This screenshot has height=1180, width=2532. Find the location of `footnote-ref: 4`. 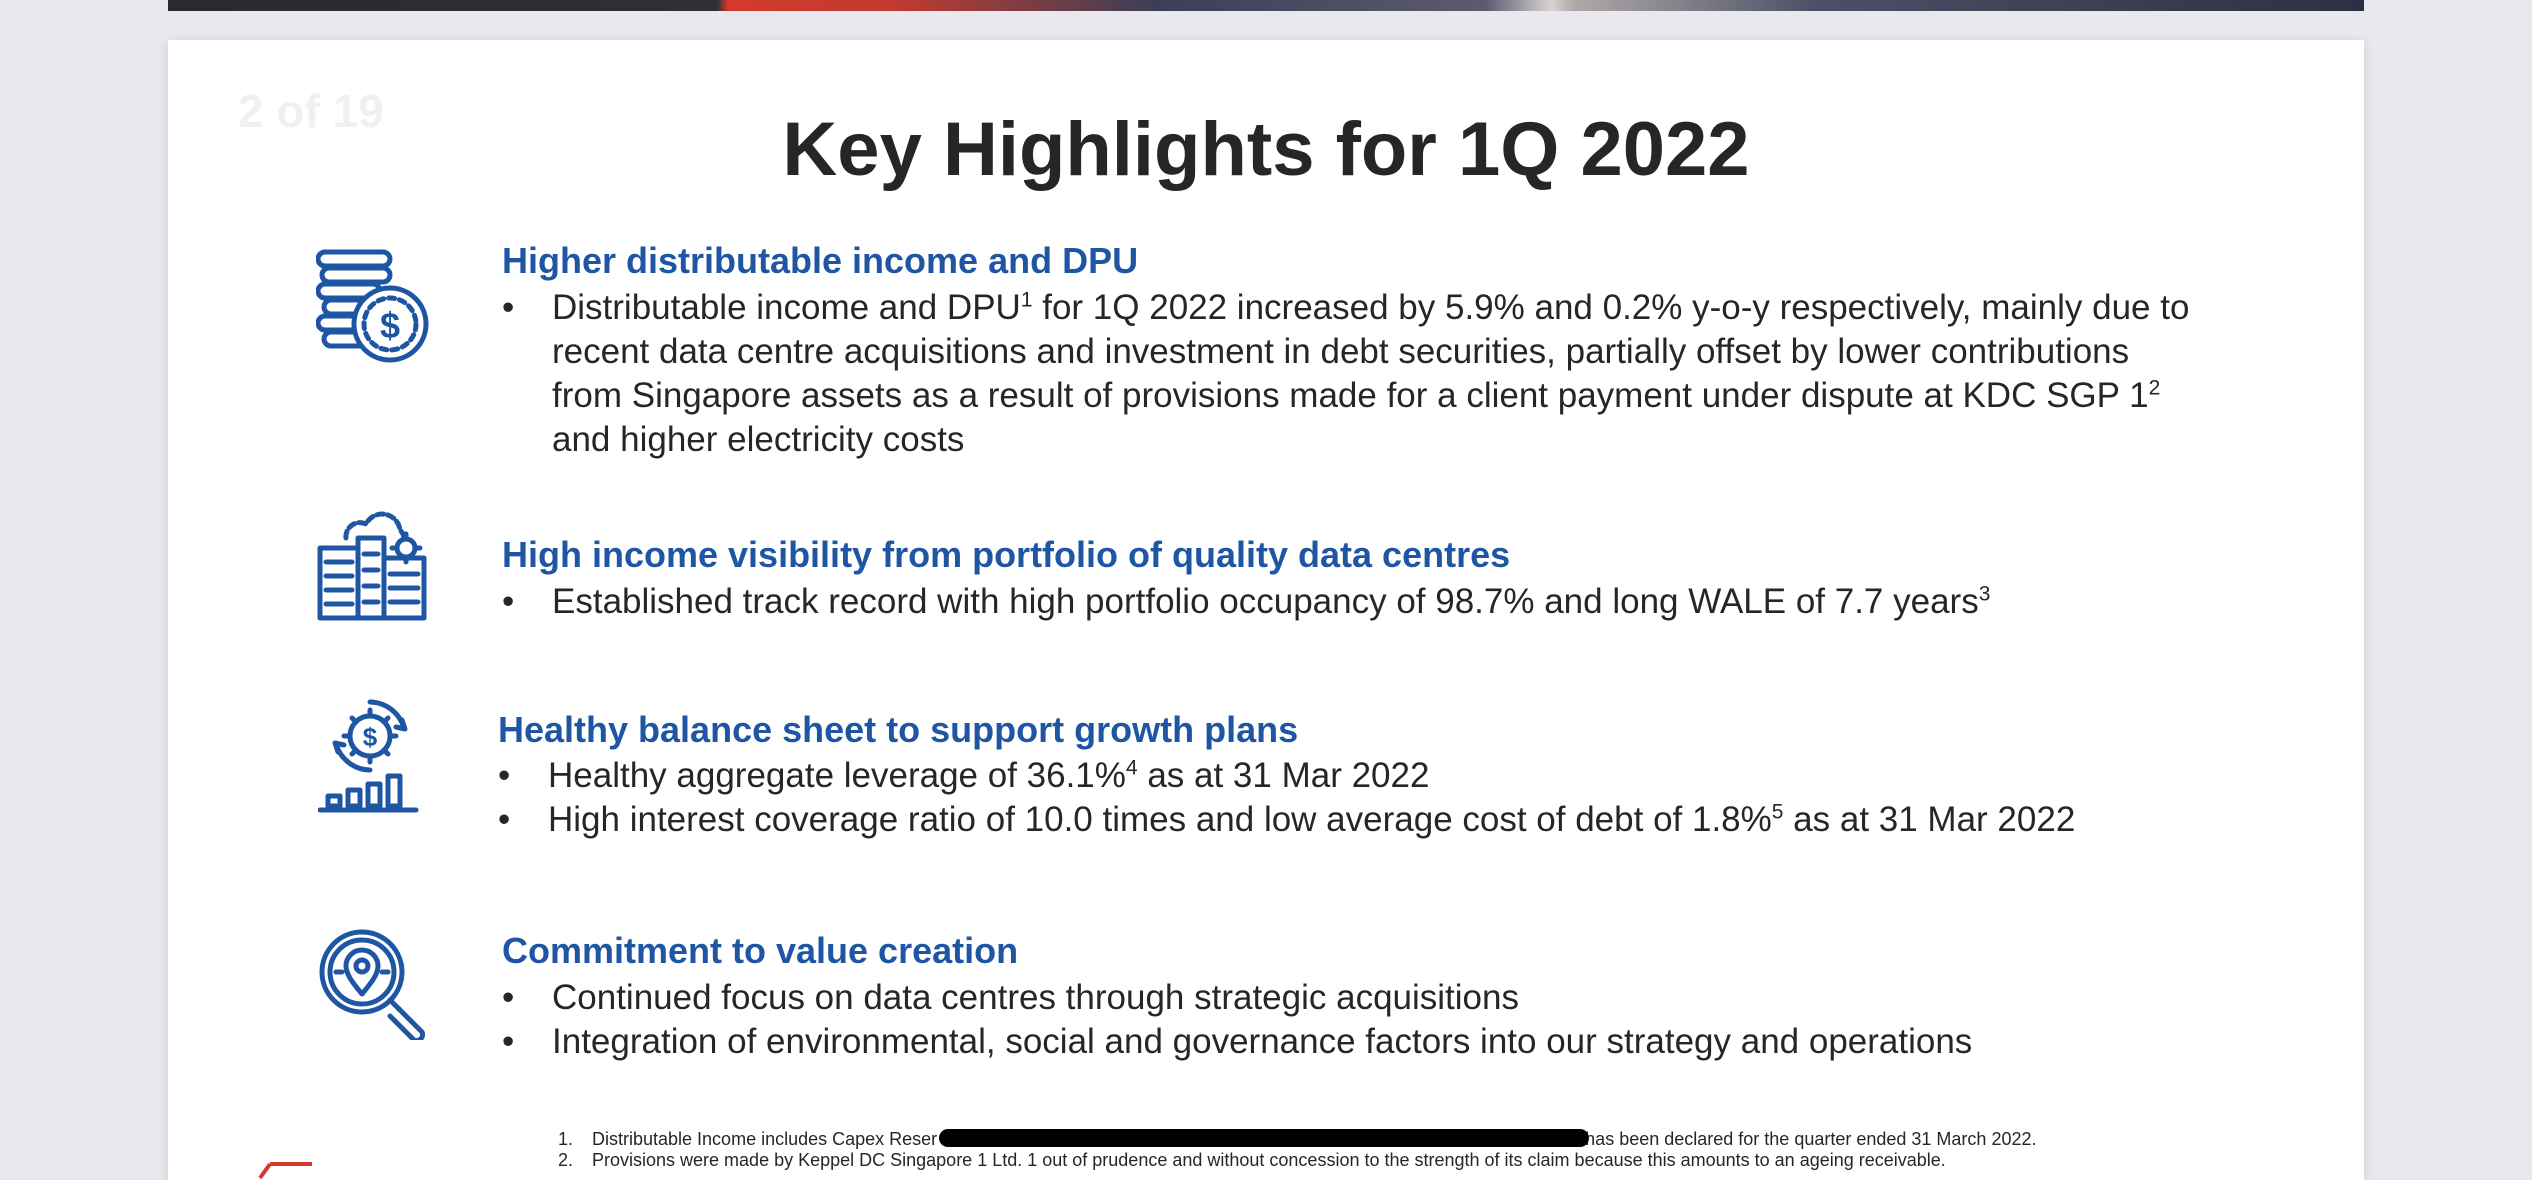

footnote-ref: 4 is located at coordinates (1131, 768).